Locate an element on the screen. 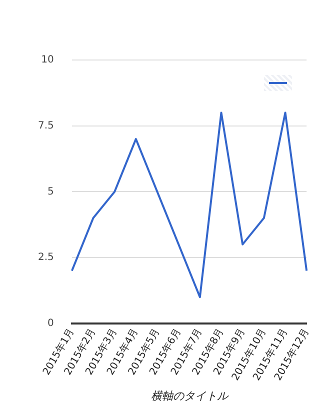  y-tick-label: 0 is located at coordinates (51, 324).